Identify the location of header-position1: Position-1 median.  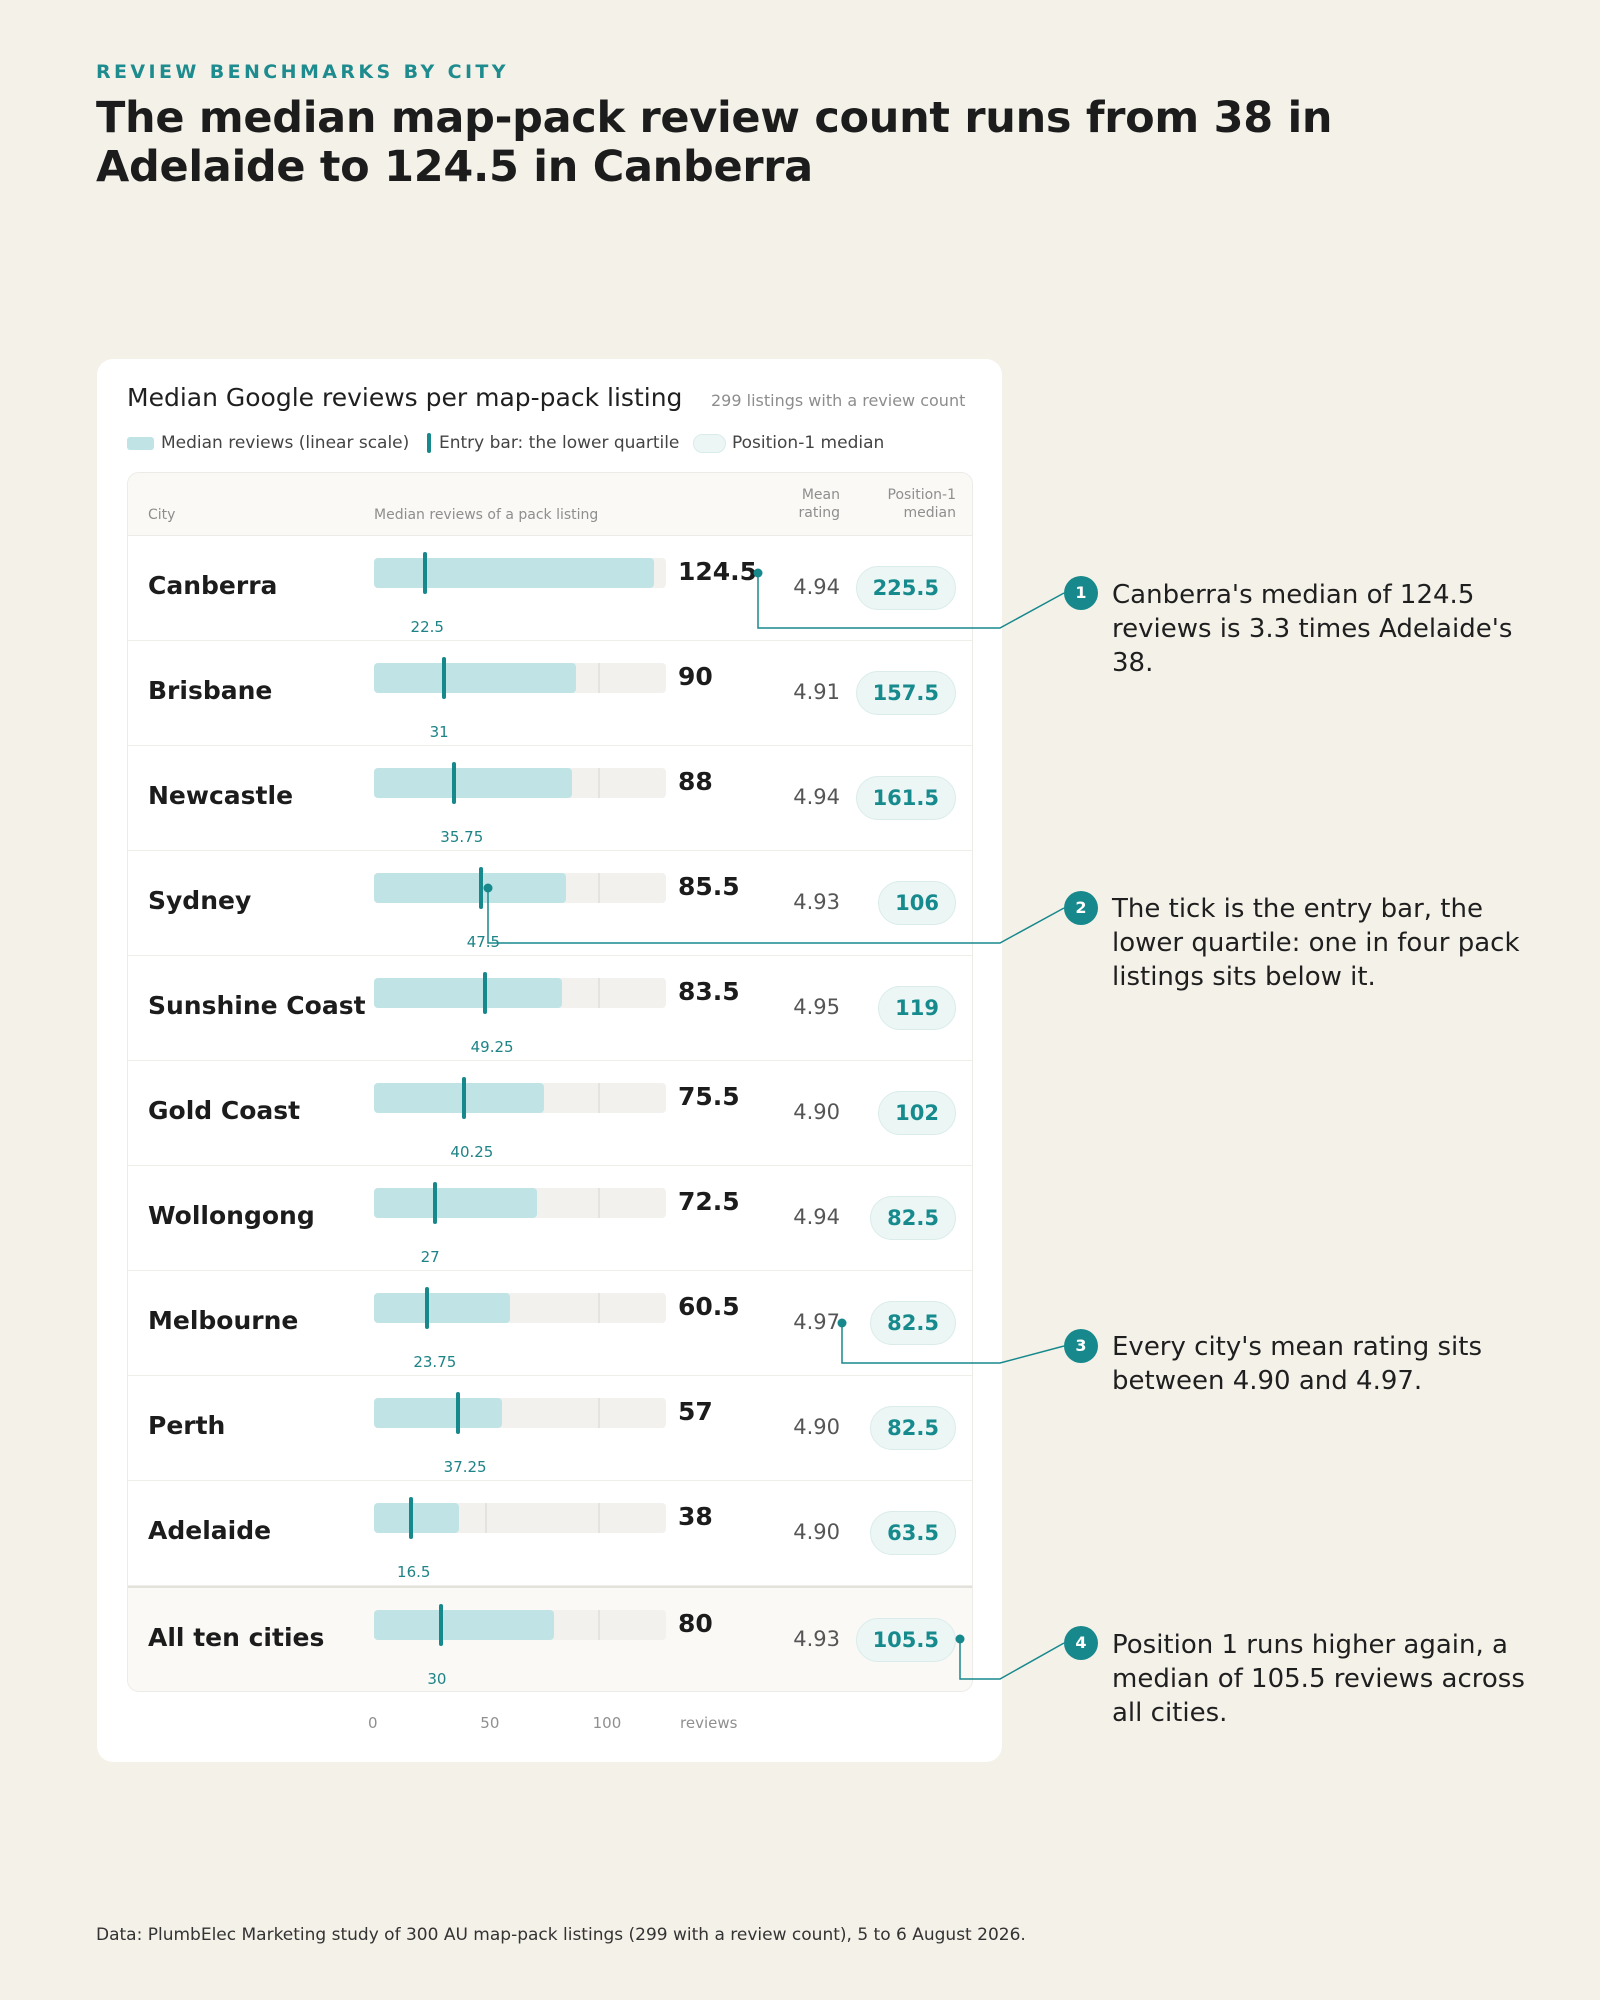
(922, 504).